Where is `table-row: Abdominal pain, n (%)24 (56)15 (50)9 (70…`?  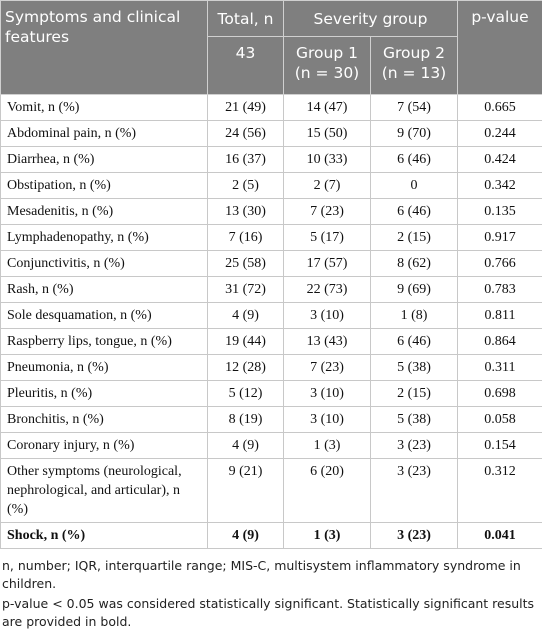 table-row: Abdominal pain, n (%)24 (56)15 (50)9 (70… is located at coordinates (271, 134).